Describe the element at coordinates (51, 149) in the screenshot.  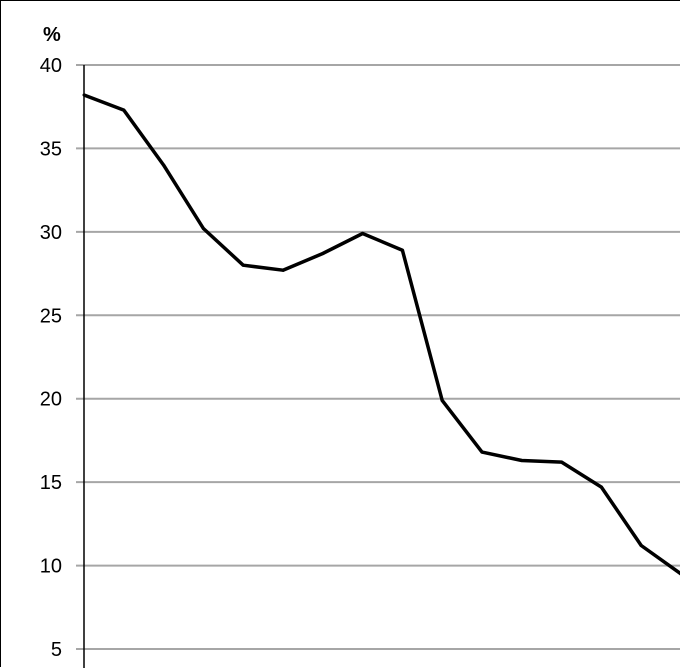
I see `y-tick-label: 35` at that location.